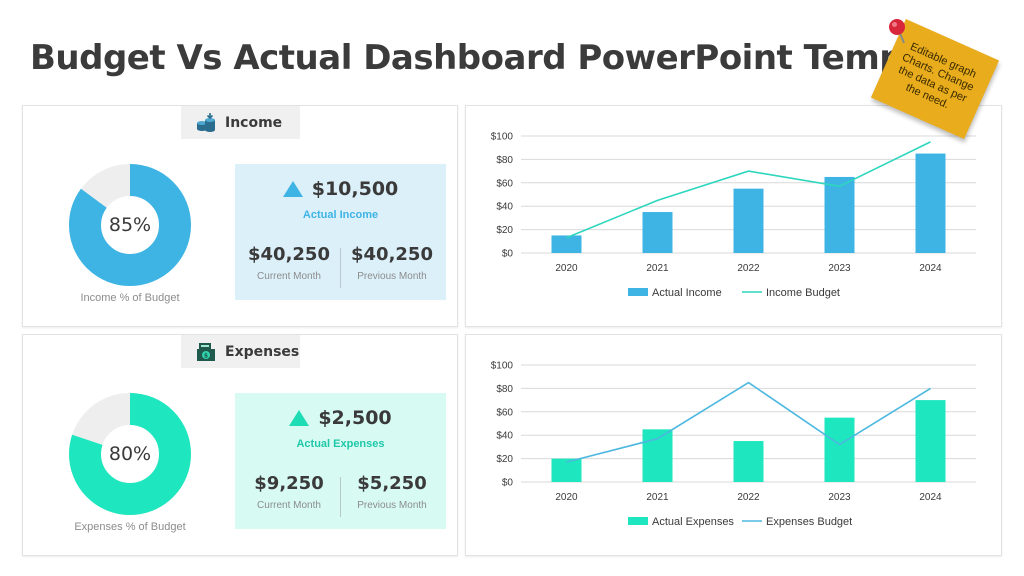 This screenshot has height=576, width=1024. What do you see at coordinates (289, 483) in the screenshot?
I see `expenses-current-value: $9,250` at bounding box center [289, 483].